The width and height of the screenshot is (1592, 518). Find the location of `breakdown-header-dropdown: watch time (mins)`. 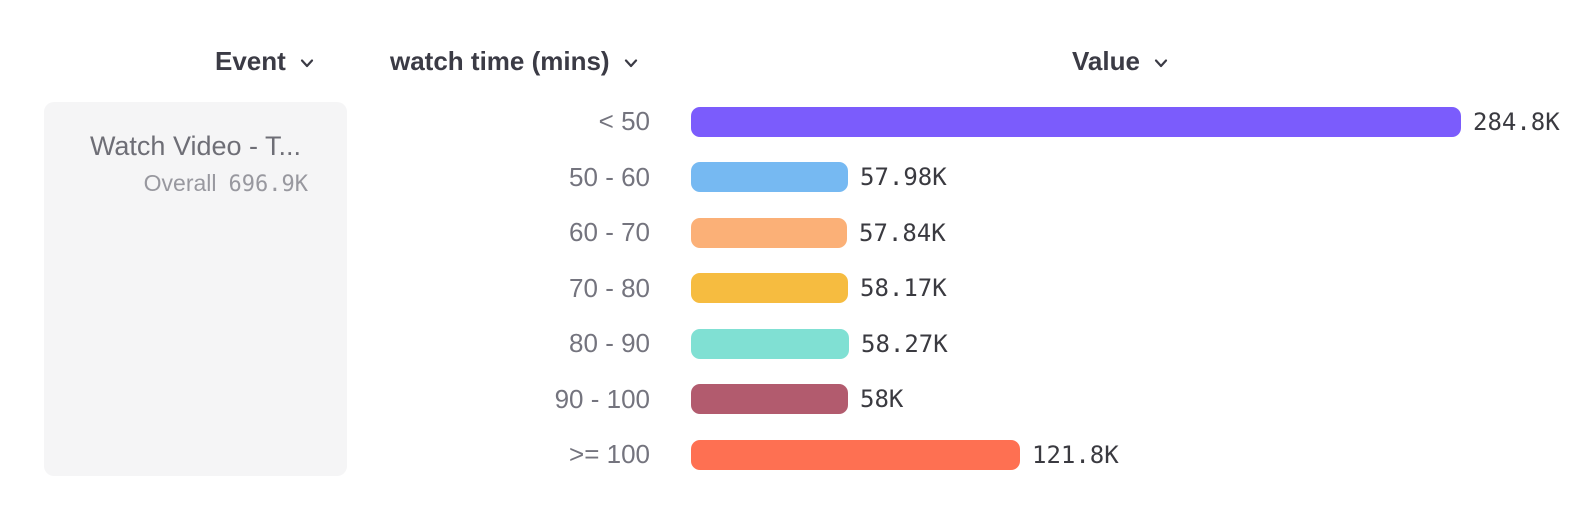

breakdown-header-dropdown: watch time (mins) is located at coordinates (515, 61).